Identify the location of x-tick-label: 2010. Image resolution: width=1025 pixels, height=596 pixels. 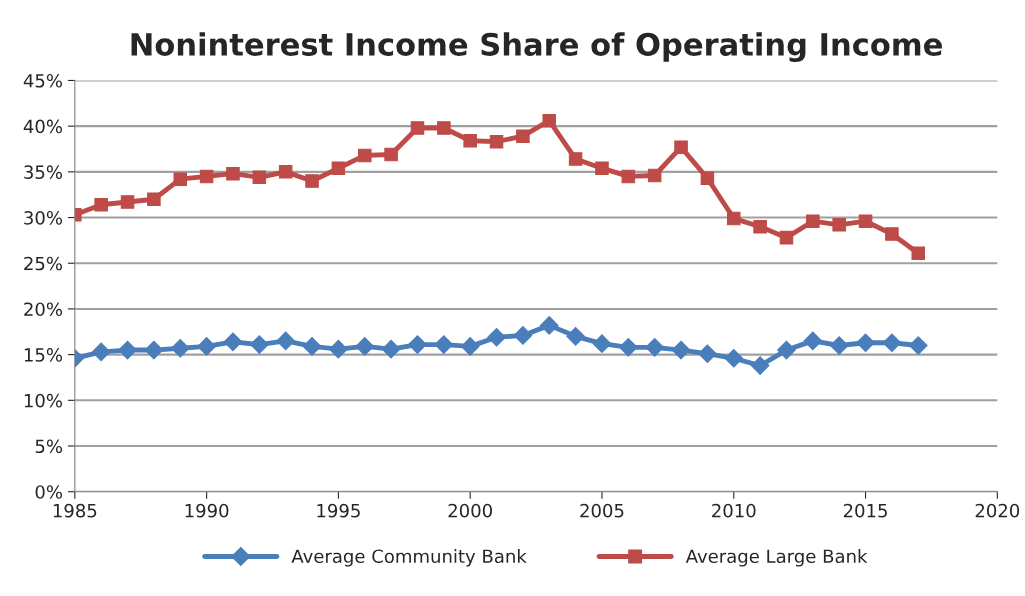
(734, 510).